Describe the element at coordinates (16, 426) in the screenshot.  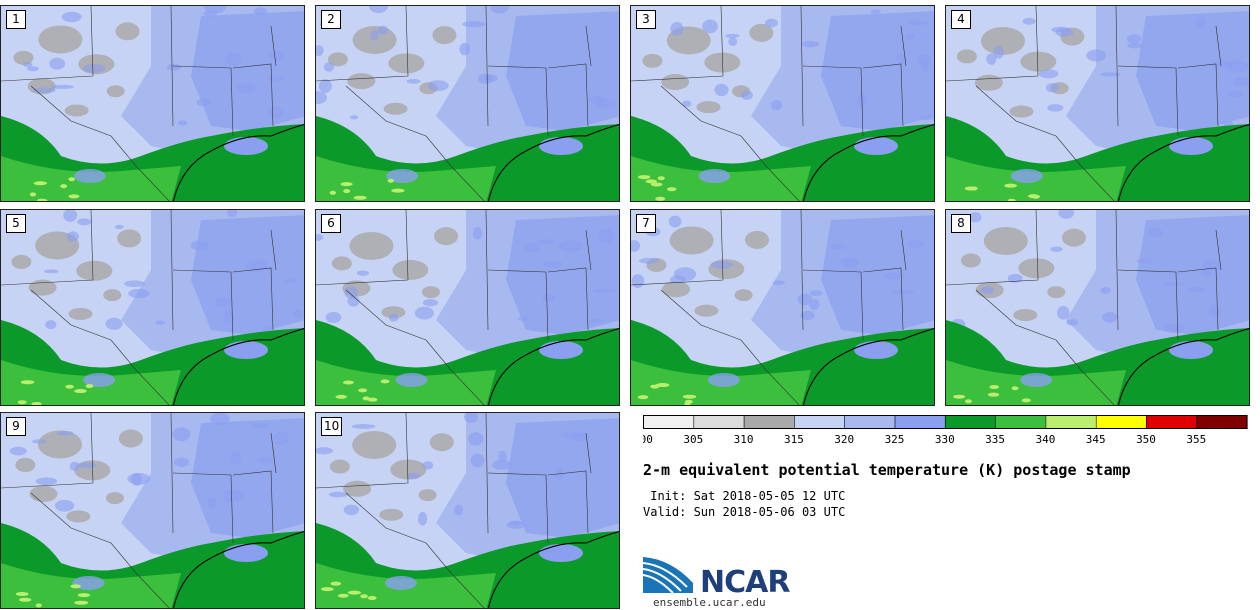
I see `panel-label: 9` at that location.